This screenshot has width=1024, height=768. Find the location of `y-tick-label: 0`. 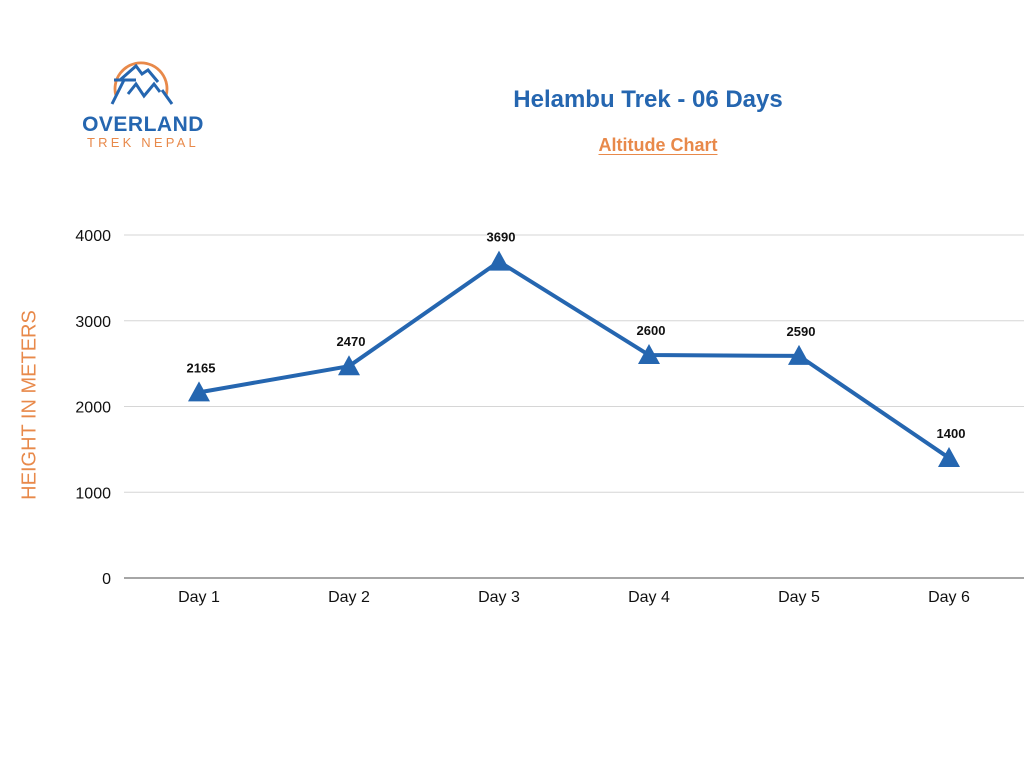

y-tick-label: 0 is located at coordinates (106, 579).